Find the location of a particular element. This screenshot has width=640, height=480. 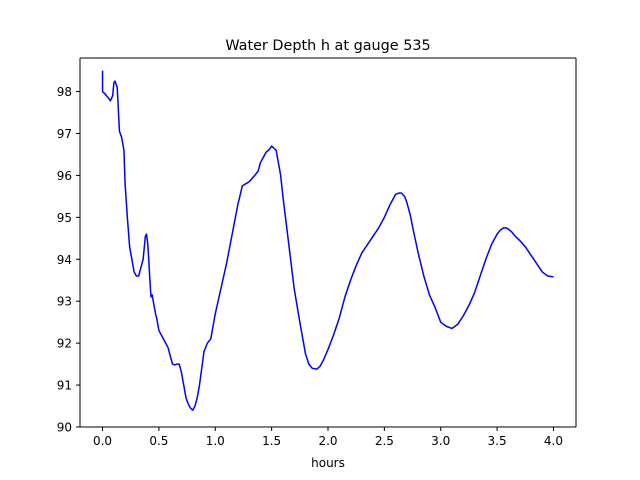

y-tick-label: 95 is located at coordinates (64, 218).